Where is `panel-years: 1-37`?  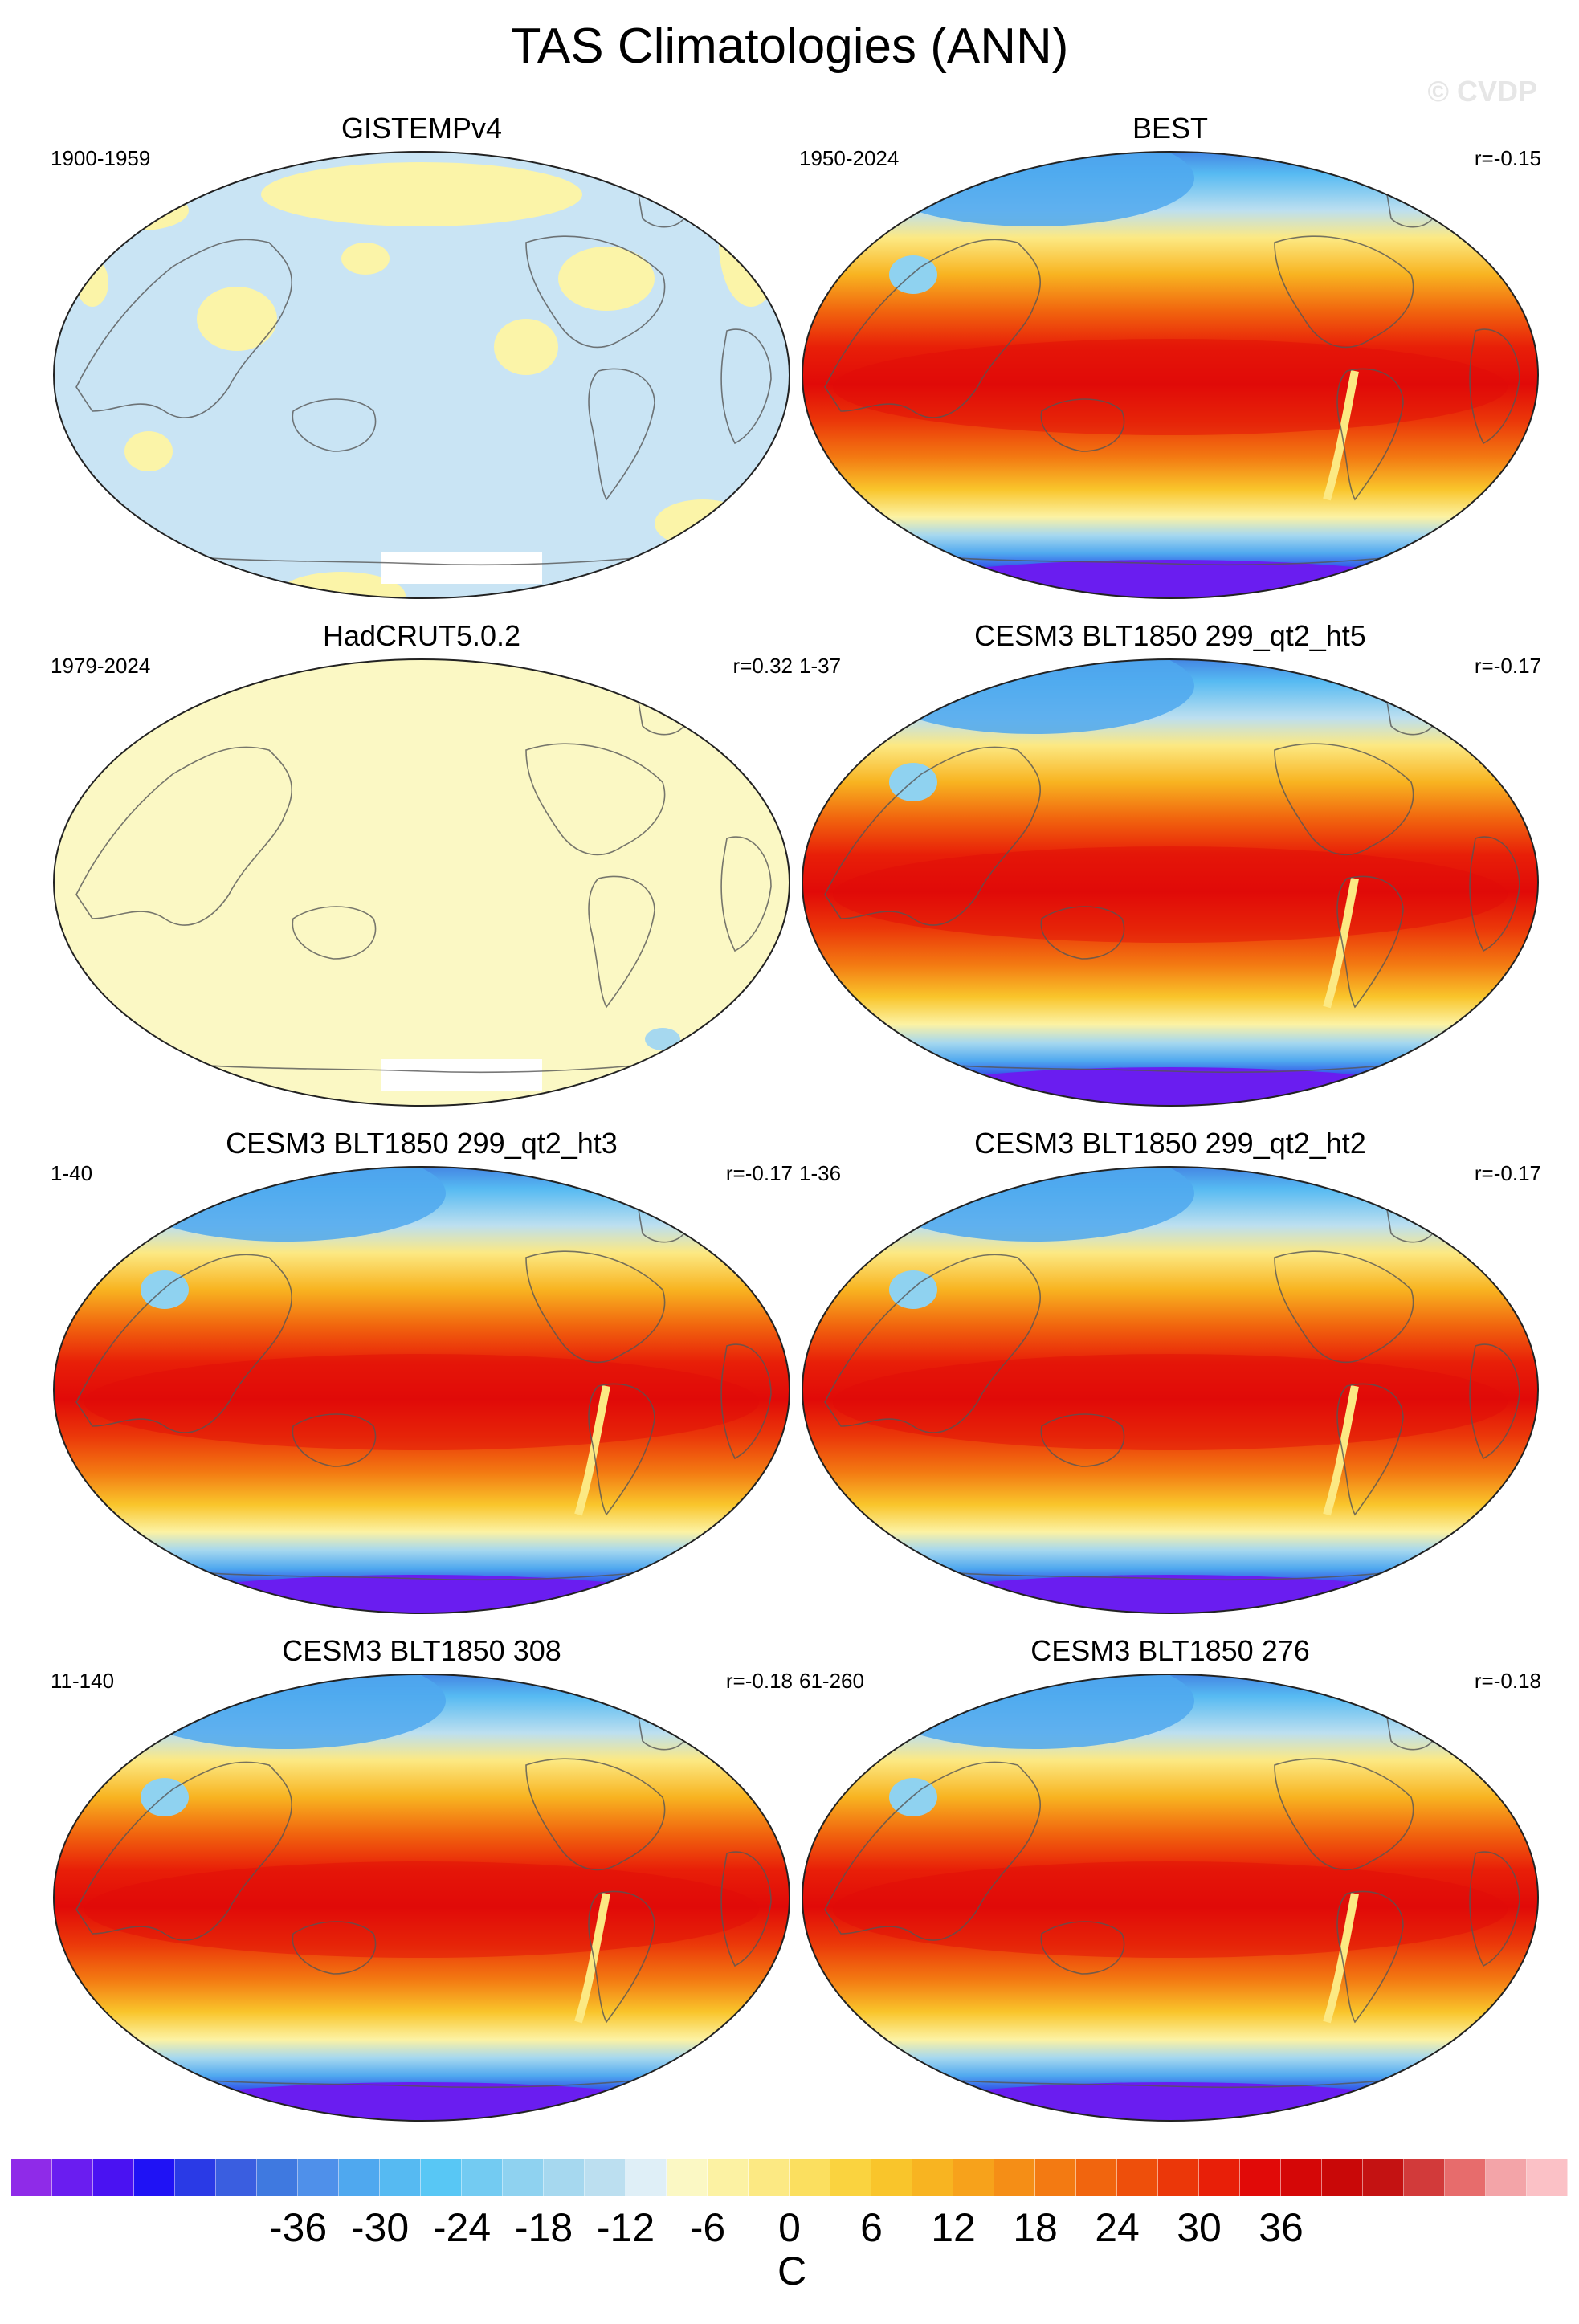
panel-years: 1-37 is located at coordinates (820, 666).